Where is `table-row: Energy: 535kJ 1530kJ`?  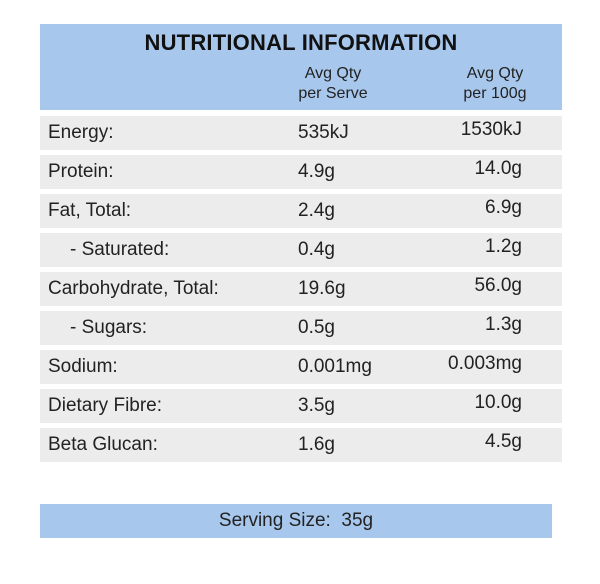 table-row: Energy: 535kJ 1530kJ is located at coordinates (301, 133).